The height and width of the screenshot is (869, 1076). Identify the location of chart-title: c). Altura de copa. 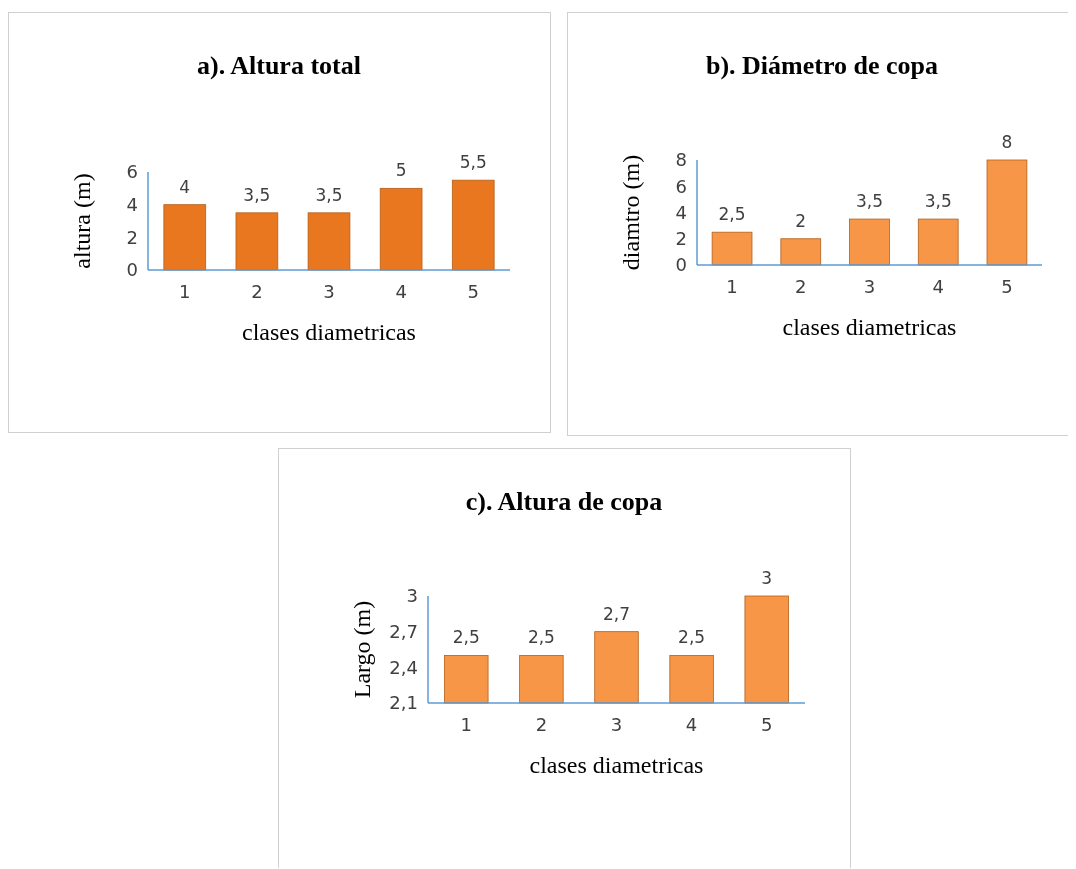
(564, 501).